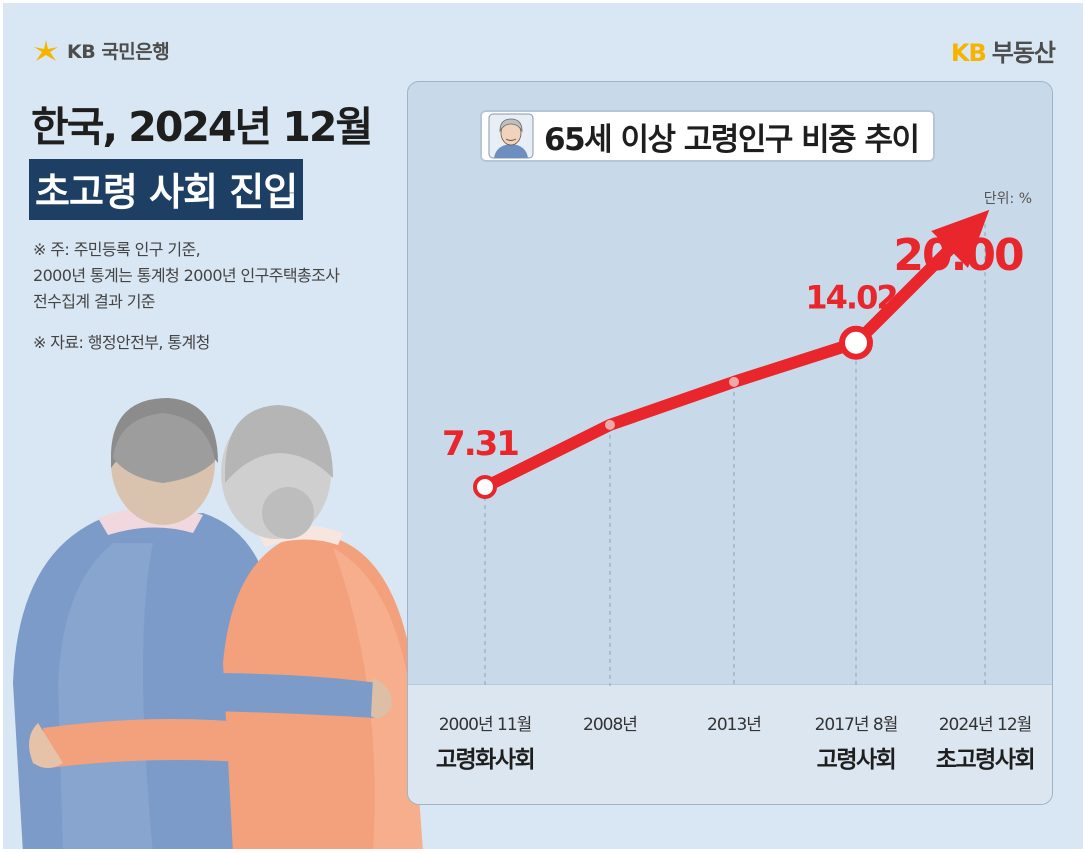  I want to click on realestate-logo-text: 부동산, so click(1023, 53).